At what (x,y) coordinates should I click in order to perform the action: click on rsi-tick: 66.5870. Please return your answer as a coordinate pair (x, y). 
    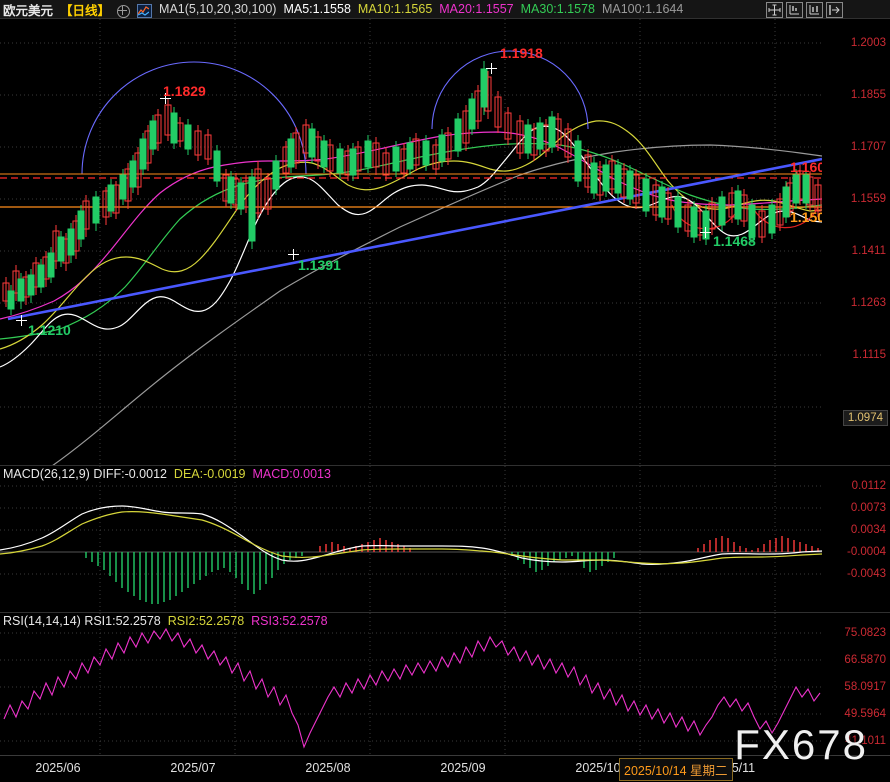
    Looking at the image, I should click on (865, 660).